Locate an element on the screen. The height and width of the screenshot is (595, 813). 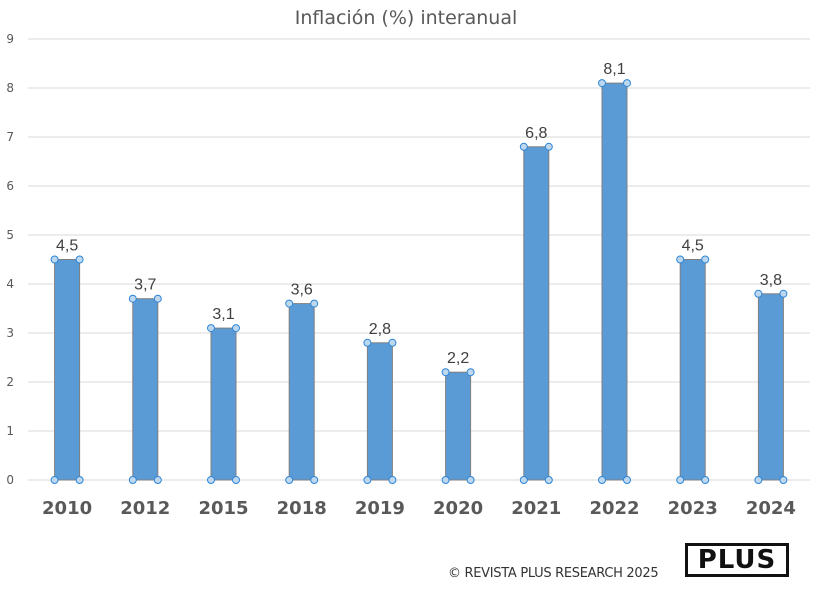
y-tick-label: 8 is located at coordinates (10, 88).